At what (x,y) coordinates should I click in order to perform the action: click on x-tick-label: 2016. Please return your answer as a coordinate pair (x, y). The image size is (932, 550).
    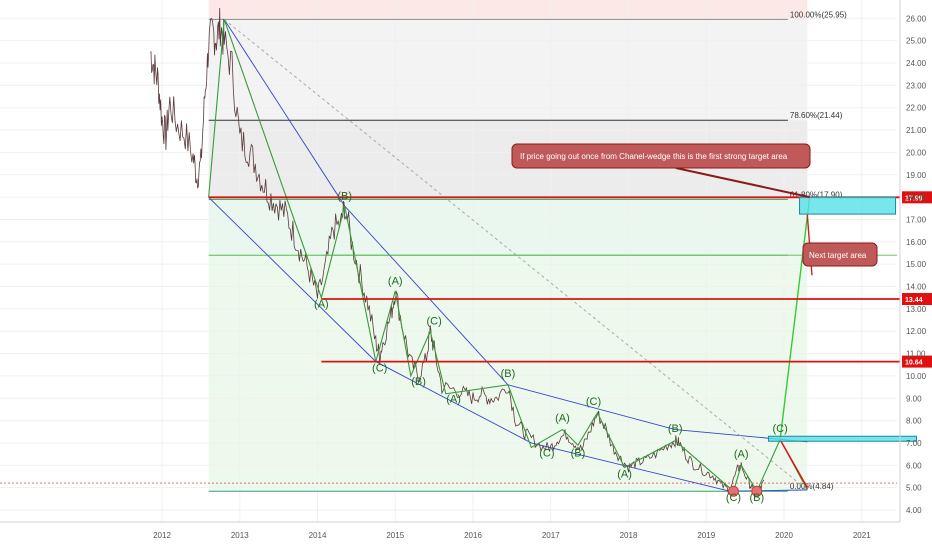
    Looking at the image, I should click on (473, 535).